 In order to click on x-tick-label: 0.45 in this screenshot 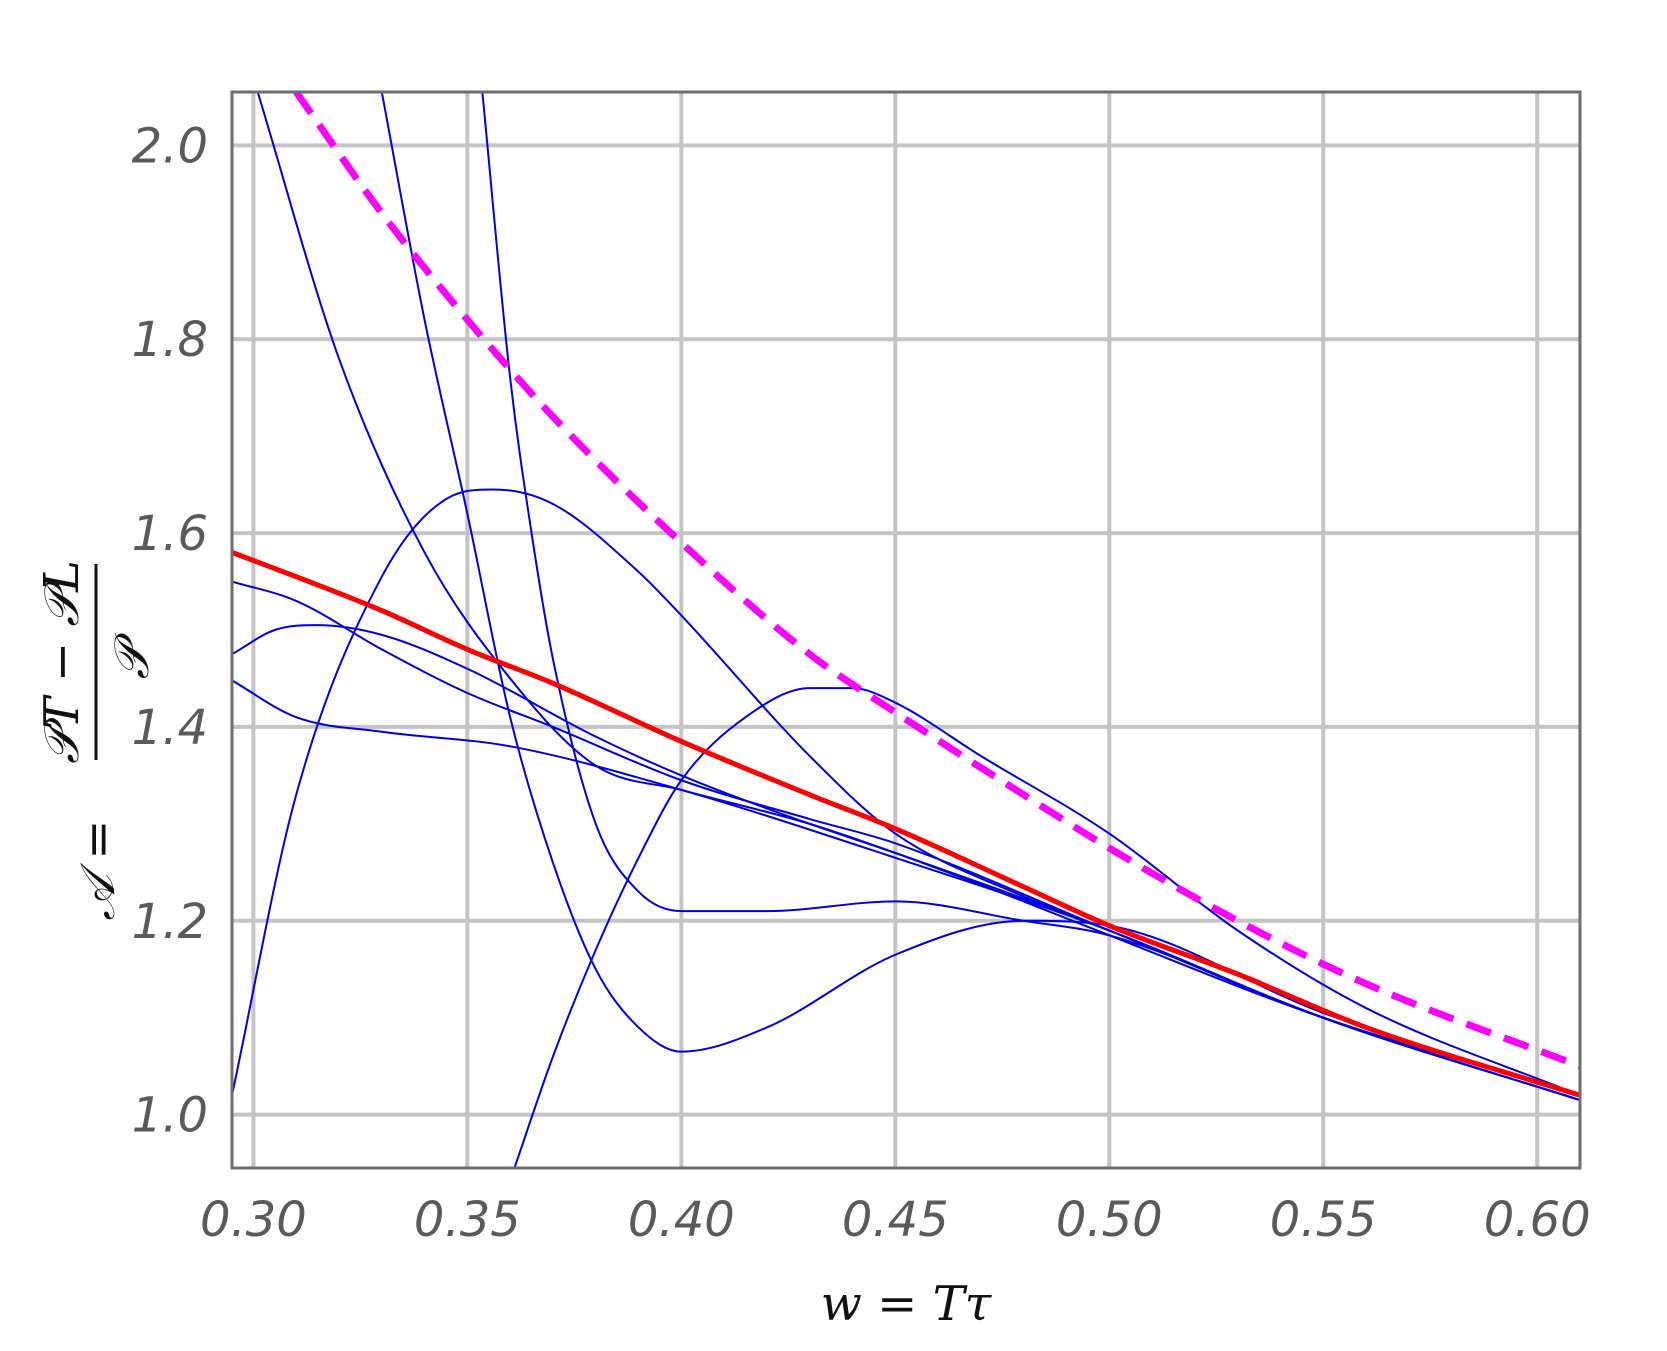, I will do `click(895, 1220)`.